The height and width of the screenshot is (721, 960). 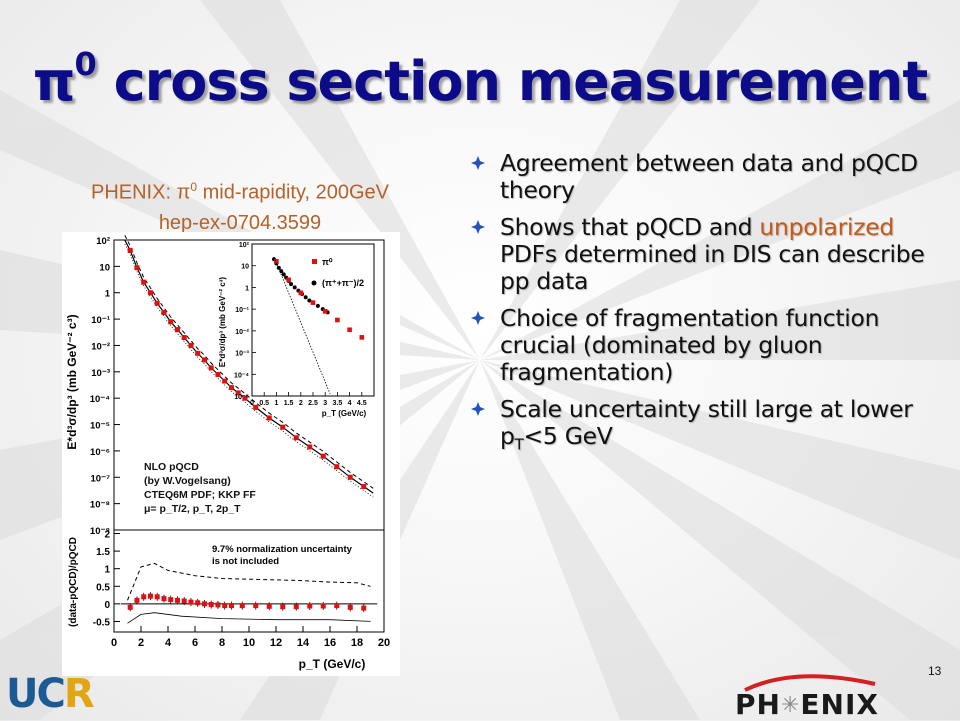 I want to click on inset-y-tick-label: 10⁻⁴, so click(x=241, y=375).